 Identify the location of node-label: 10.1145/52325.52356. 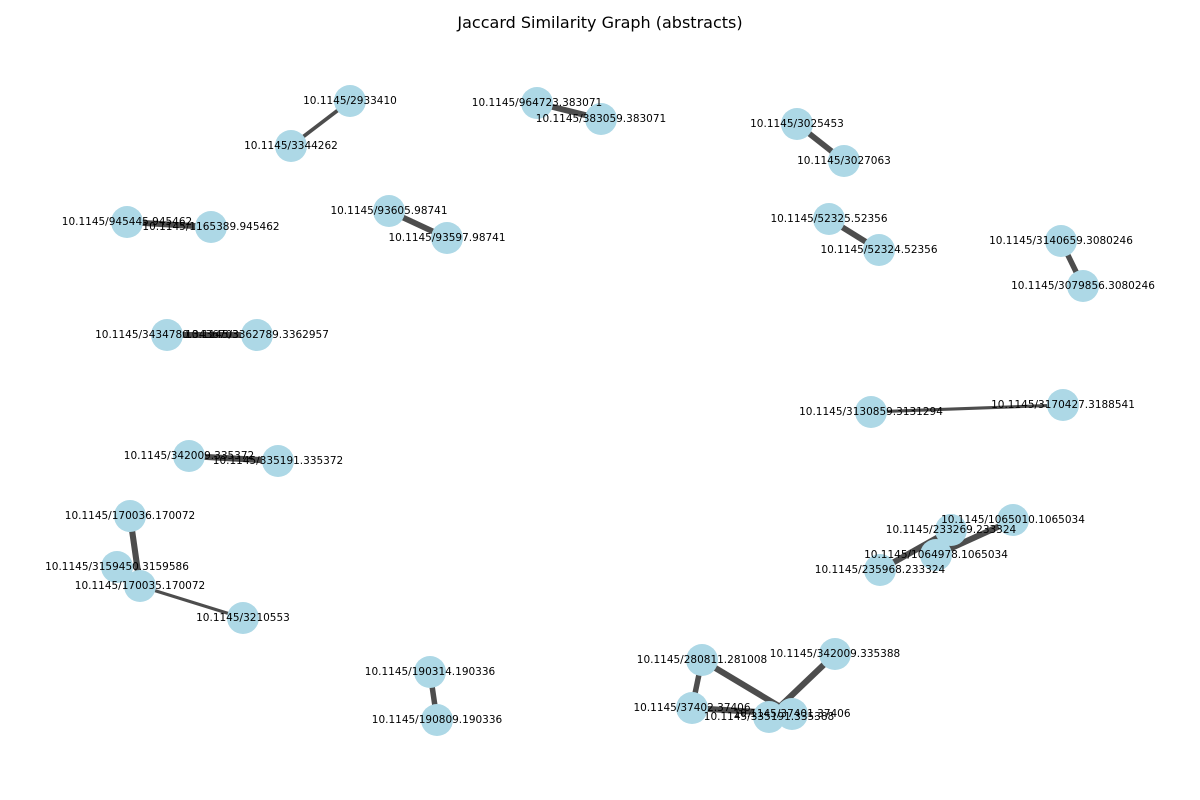
(828, 219).